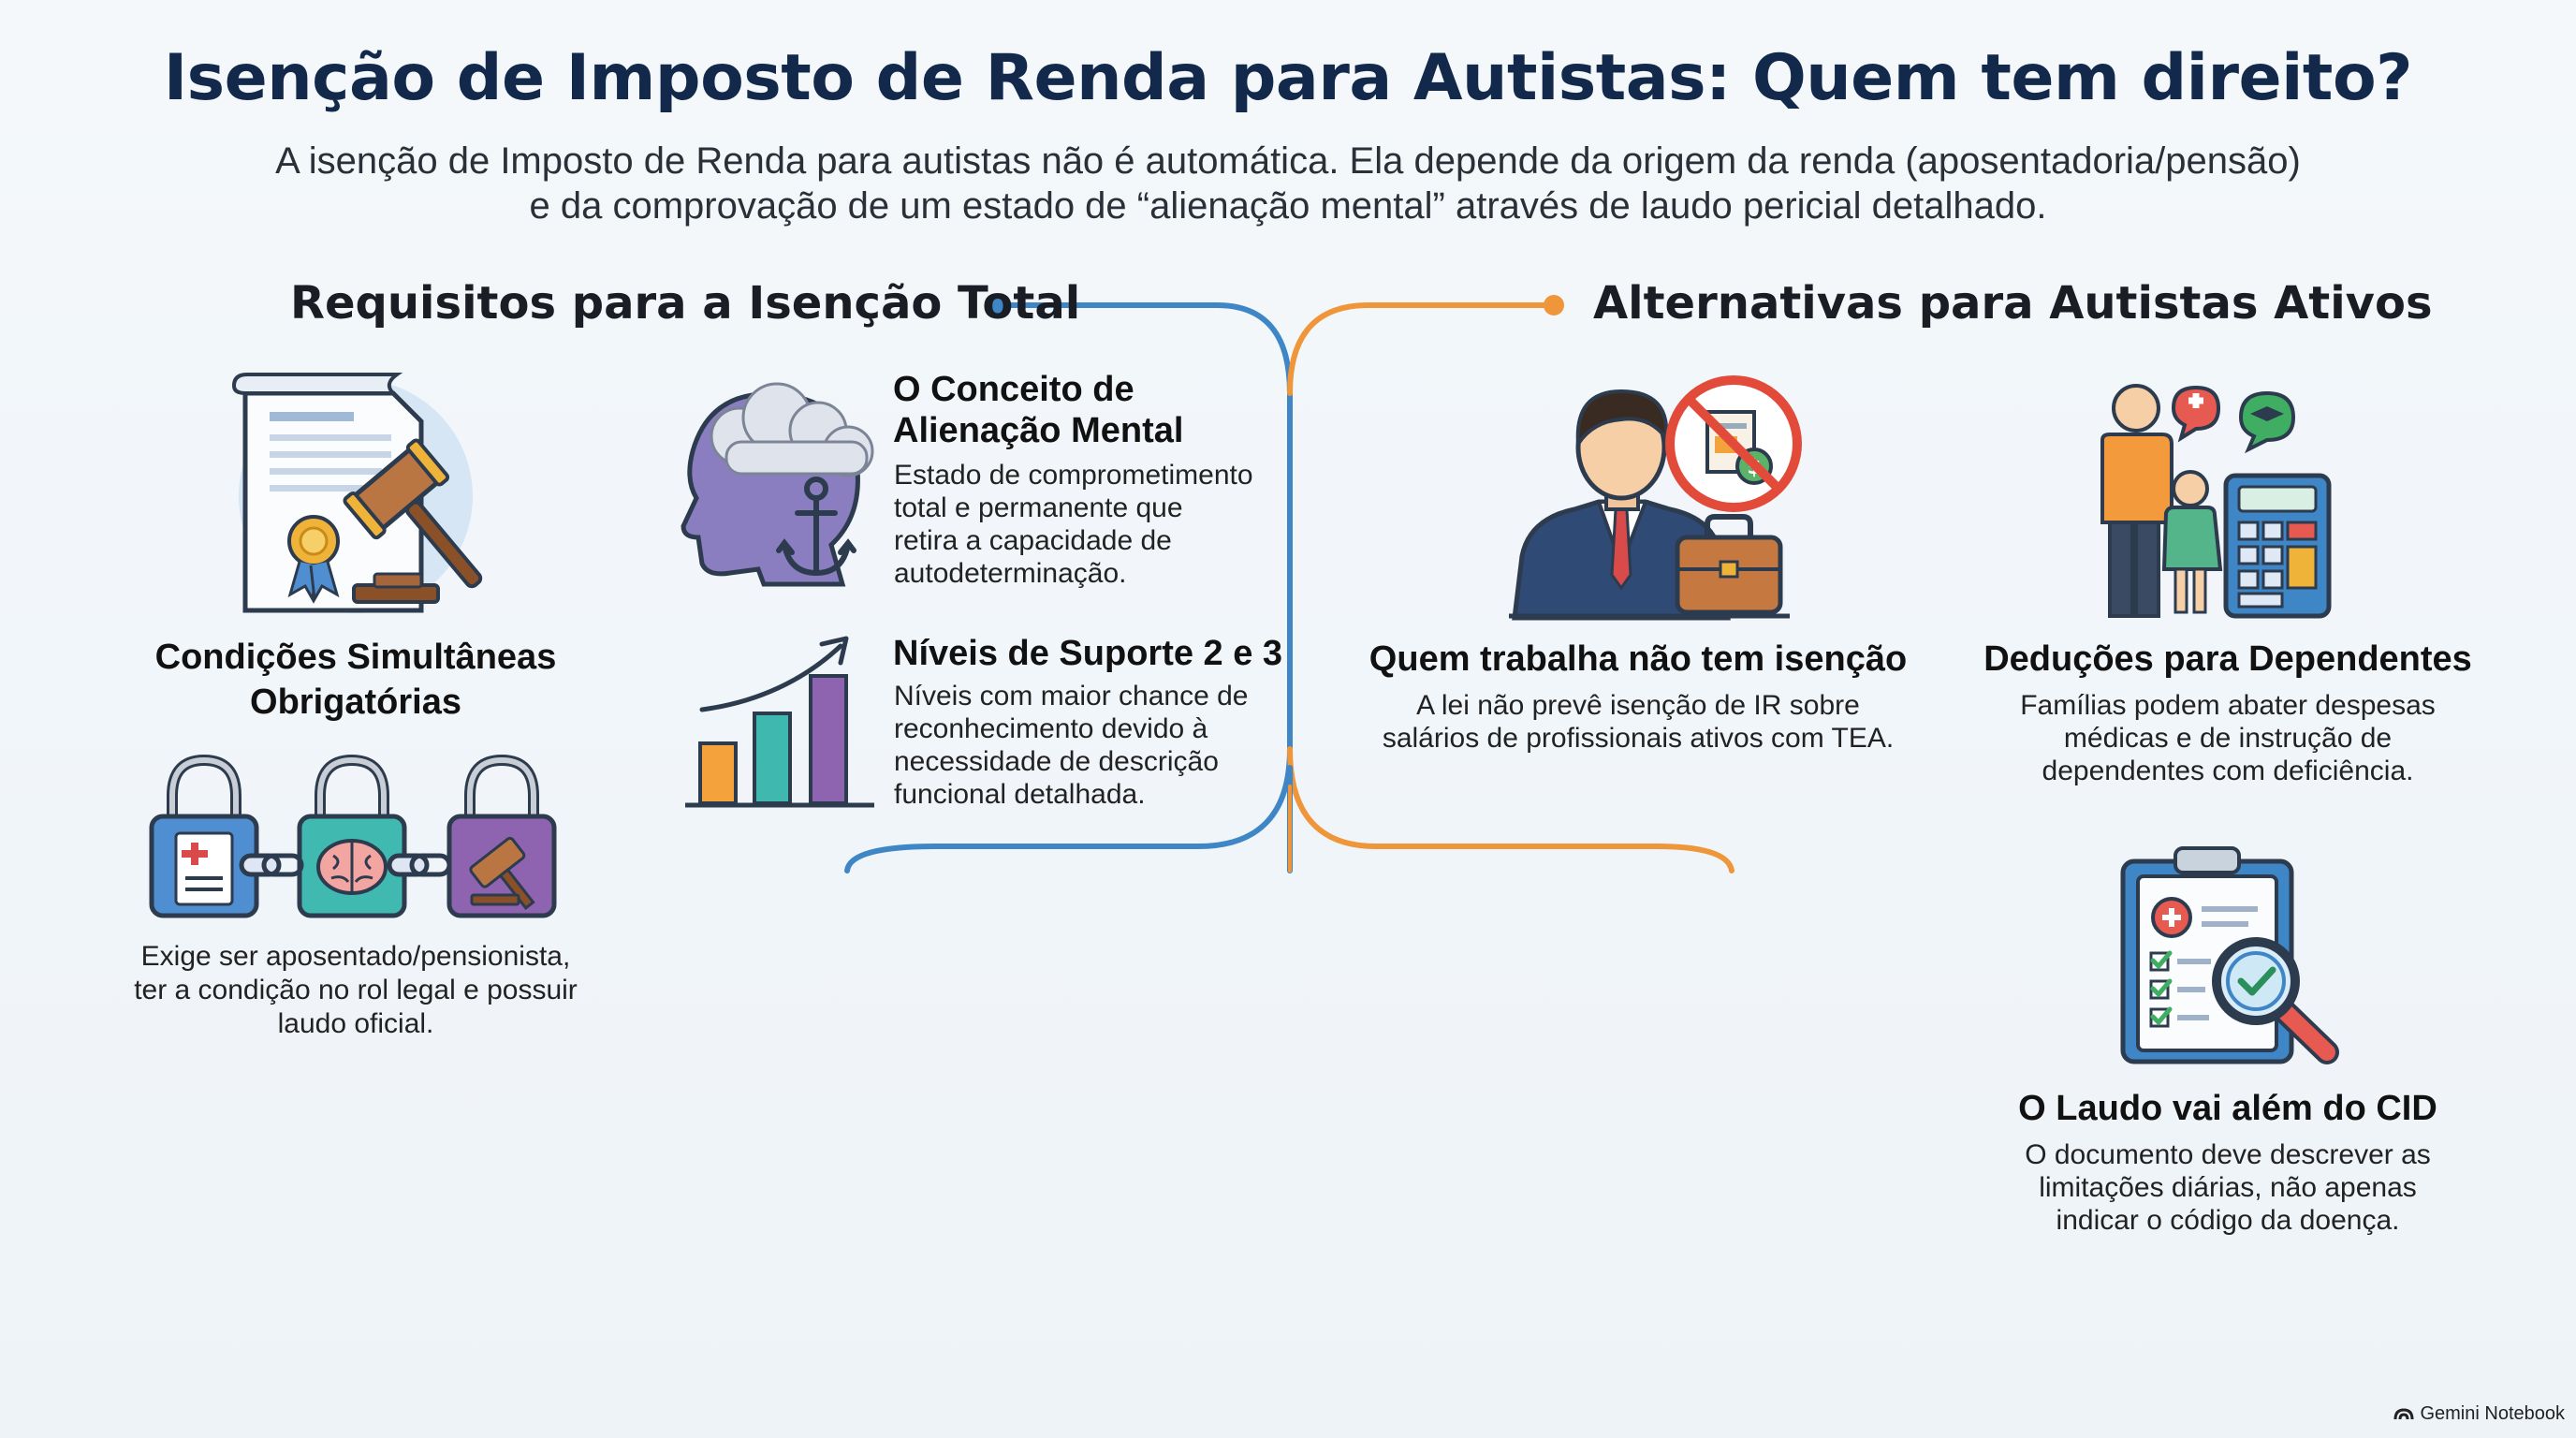  What do you see at coordinates (2227, 1108) in the screenshot?
I see `report-heading: O Laudo vai além do CID` at bounding box center [2227, 1108].